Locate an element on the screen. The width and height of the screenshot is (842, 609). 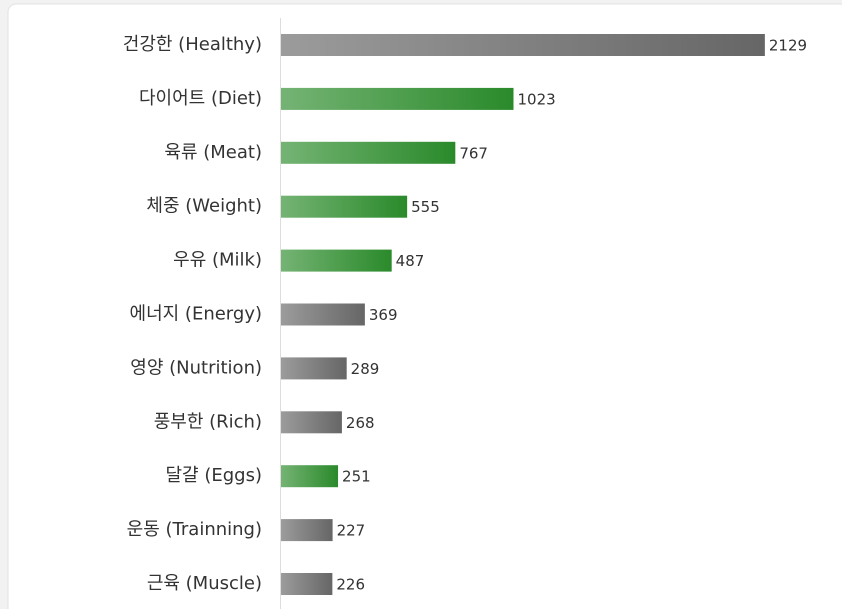
category-label: 운동 (Trainning) is located at coordinates (194, 529).